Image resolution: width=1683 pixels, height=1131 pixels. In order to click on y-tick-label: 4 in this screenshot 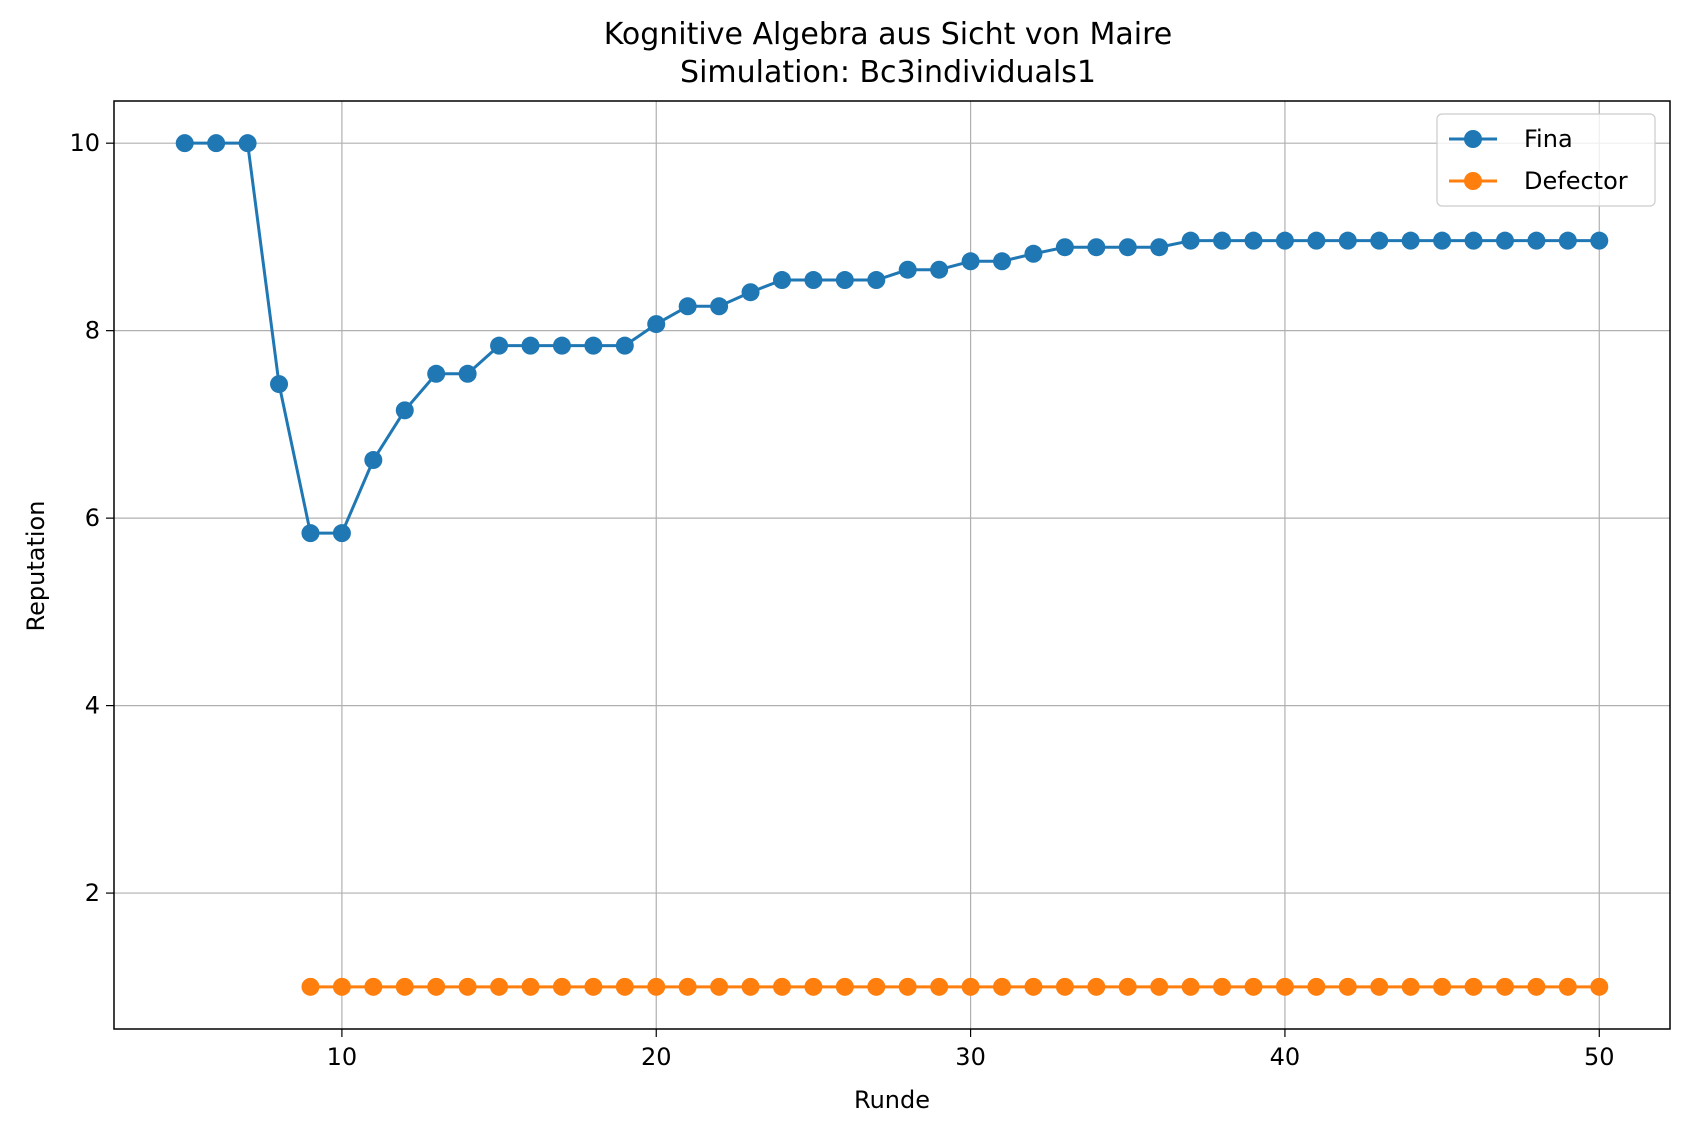, I will do `click(92, 706)`.